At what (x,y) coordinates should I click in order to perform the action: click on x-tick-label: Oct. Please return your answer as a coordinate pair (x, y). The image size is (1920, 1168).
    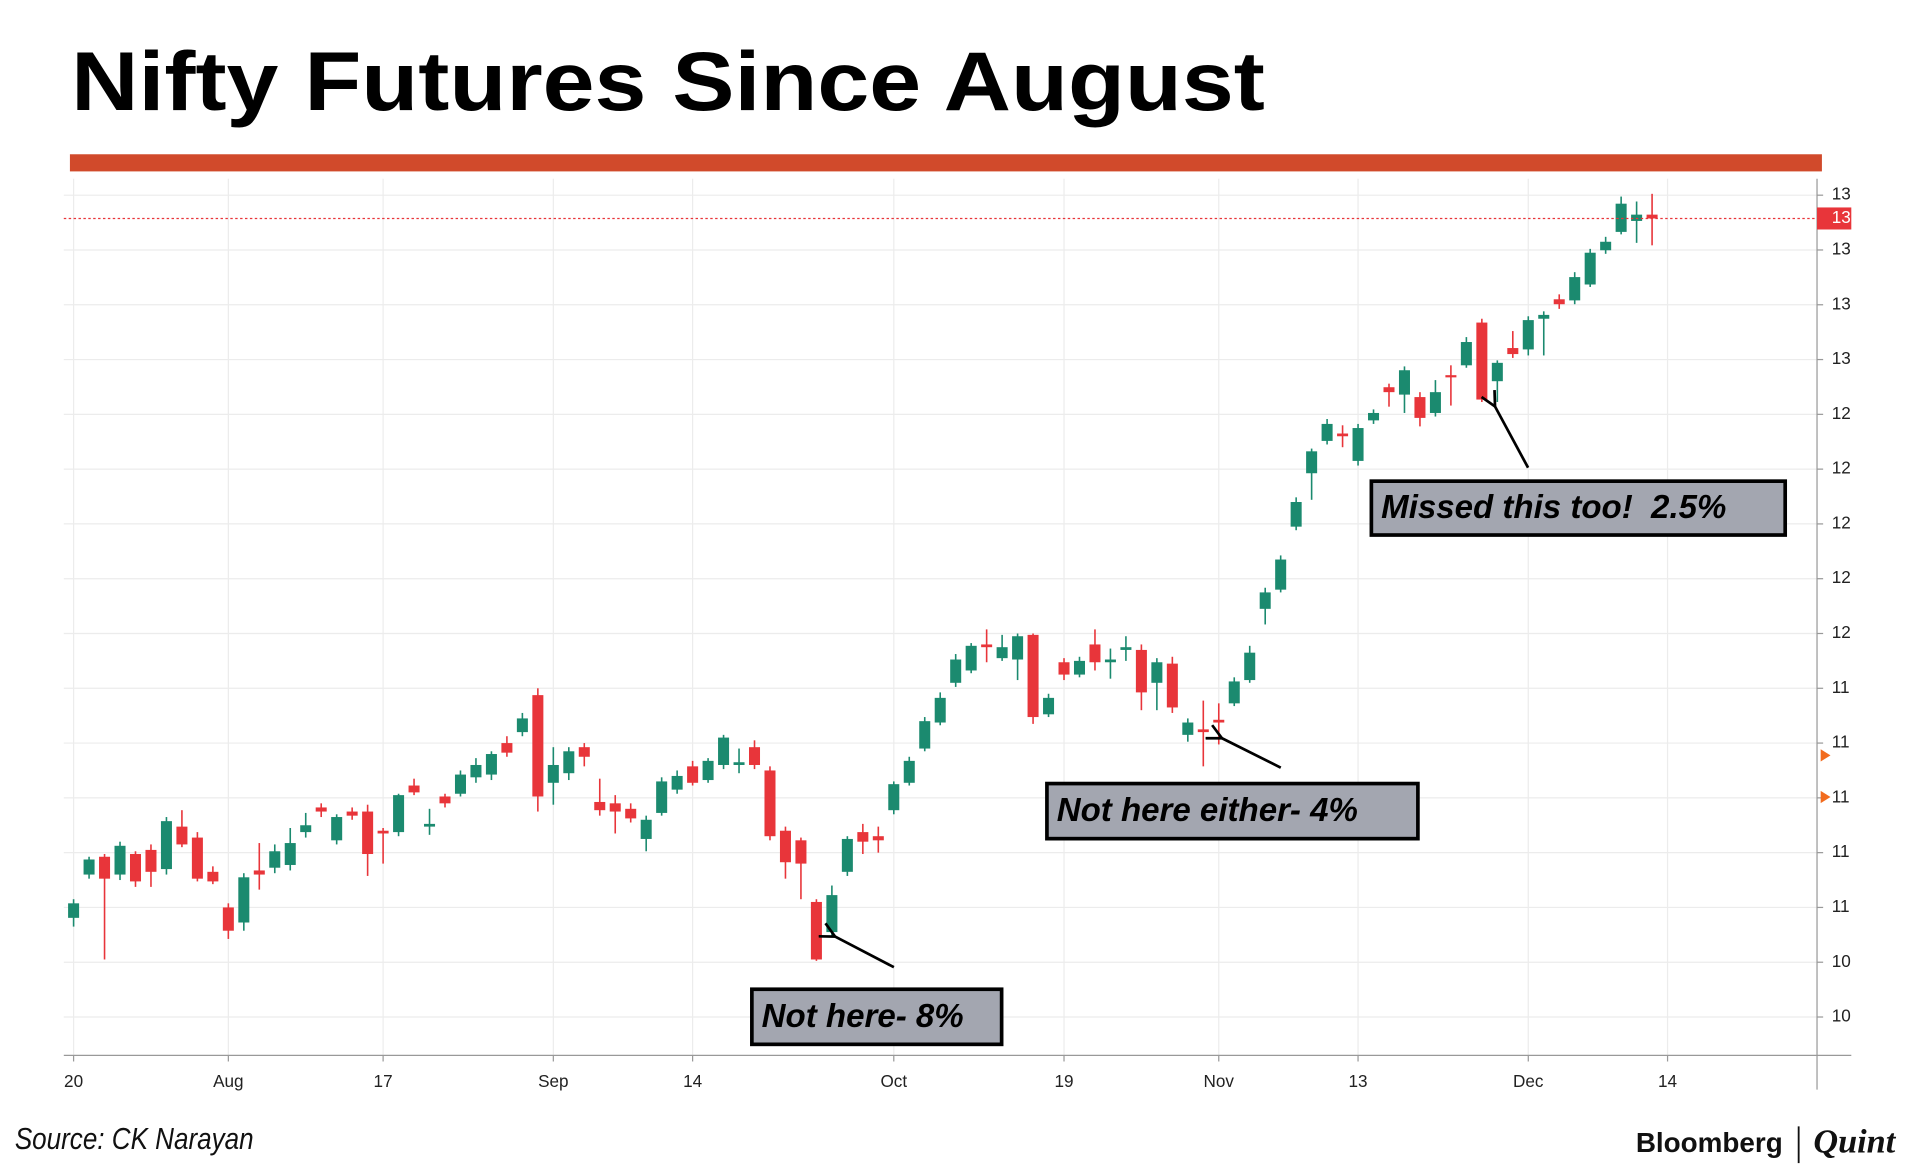
    Looking at the image, I should click on (893, 1081).